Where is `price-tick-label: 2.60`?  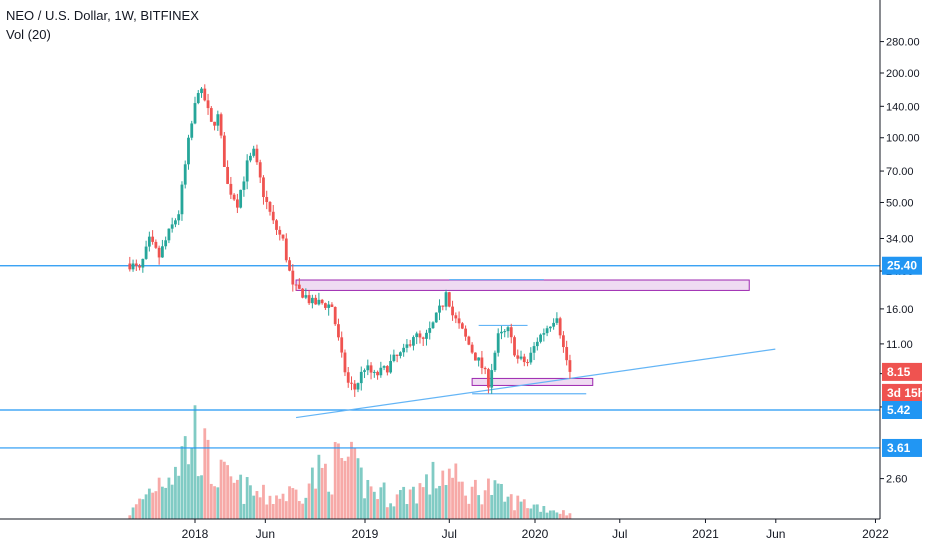
price-tick-label: 2.60 is located at coordinates (896, 480).